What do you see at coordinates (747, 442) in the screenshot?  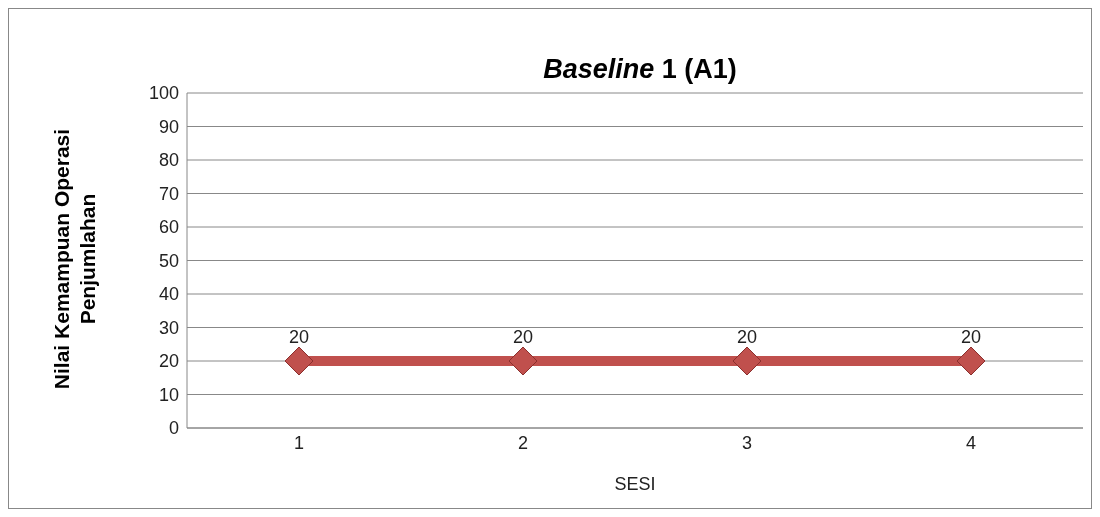 I see `x-tick-label: 3` at bounding box center [747, 442].